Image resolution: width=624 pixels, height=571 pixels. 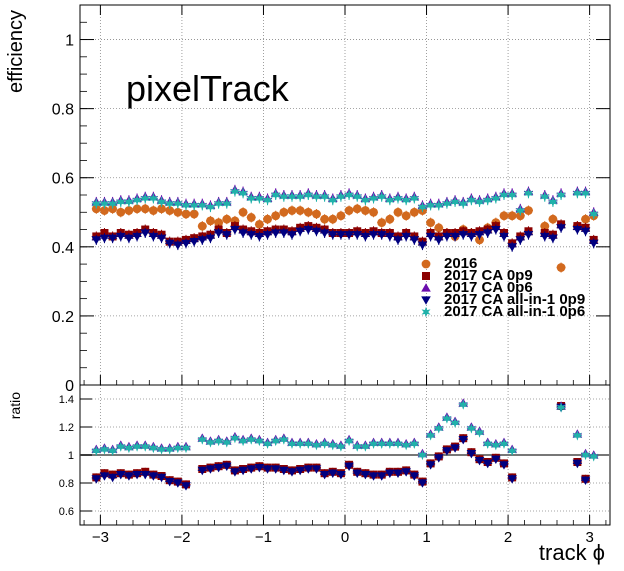 I want to click on upper-y-tick-label: 1, so click(x=69, y=41).